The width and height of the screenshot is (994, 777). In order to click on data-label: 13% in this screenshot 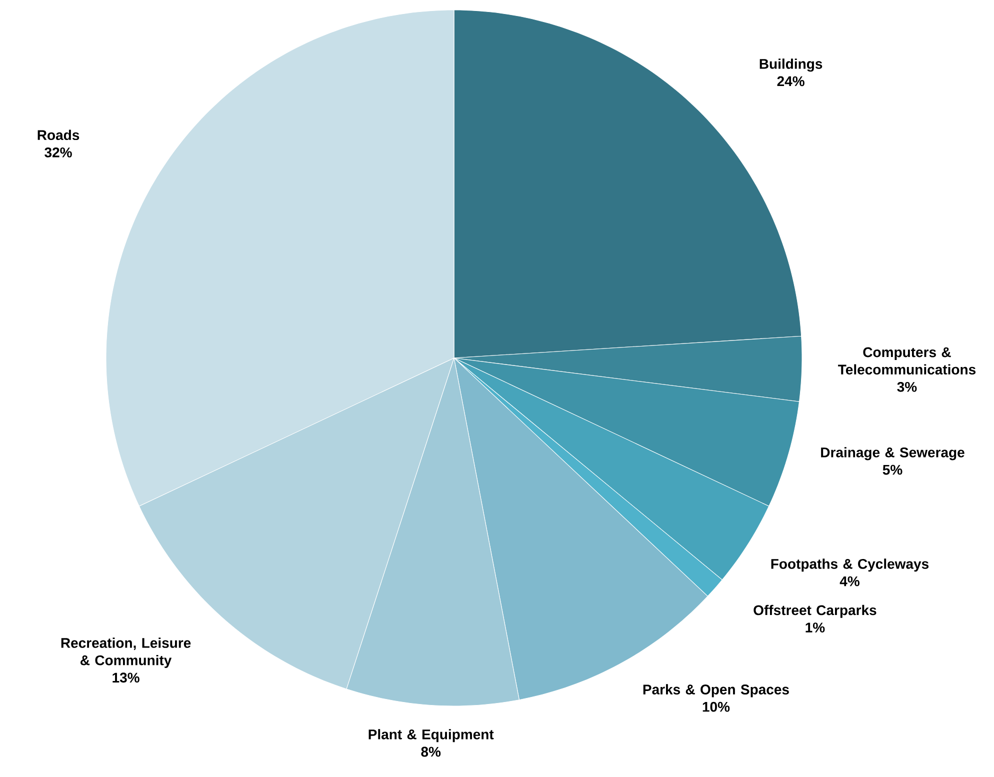, I will do `click(126, 677)`.